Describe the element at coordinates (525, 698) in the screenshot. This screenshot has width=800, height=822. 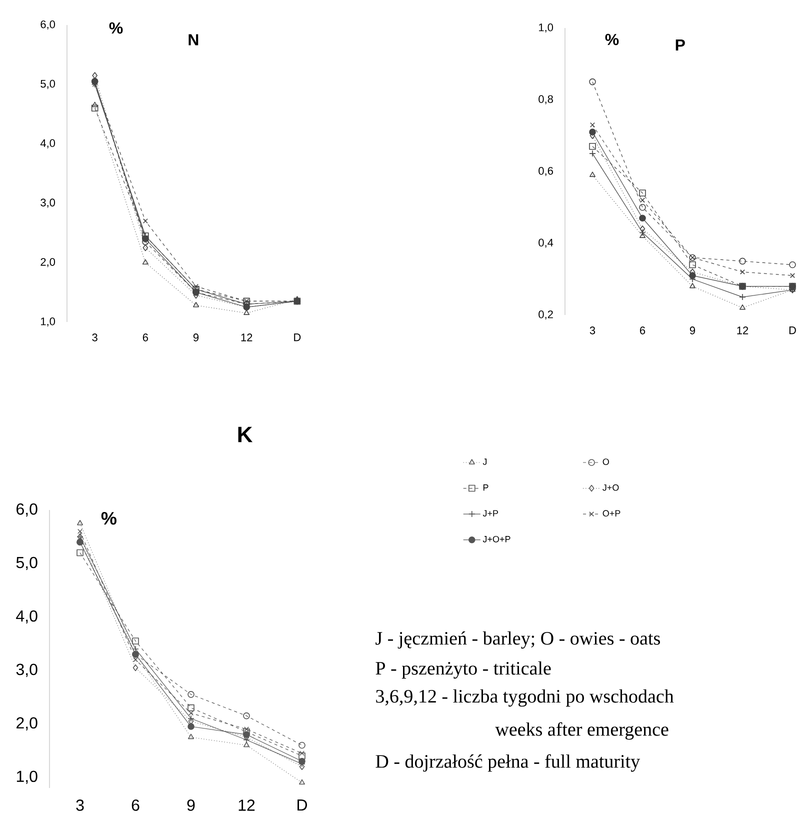
I see `text: 3,6,9,12 - liczba tygodni po wschodach` at that location.